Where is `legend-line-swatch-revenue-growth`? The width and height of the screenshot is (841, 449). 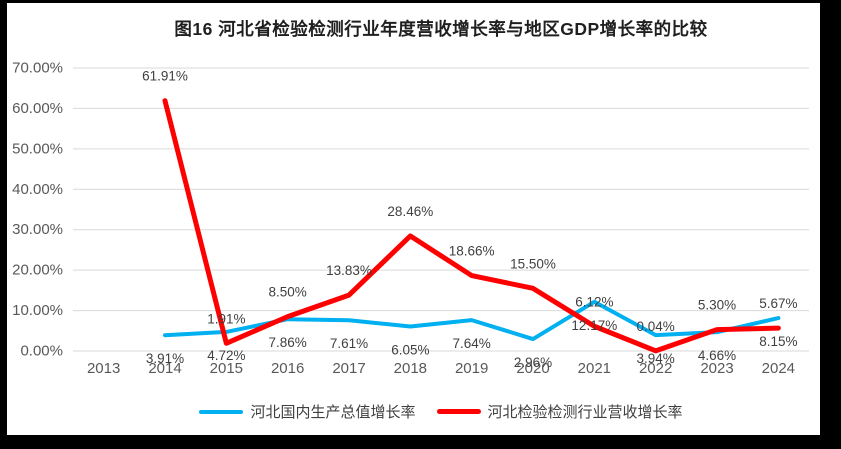
legend-line-swatch-revenue-growth is located at coordinates (458, 411).